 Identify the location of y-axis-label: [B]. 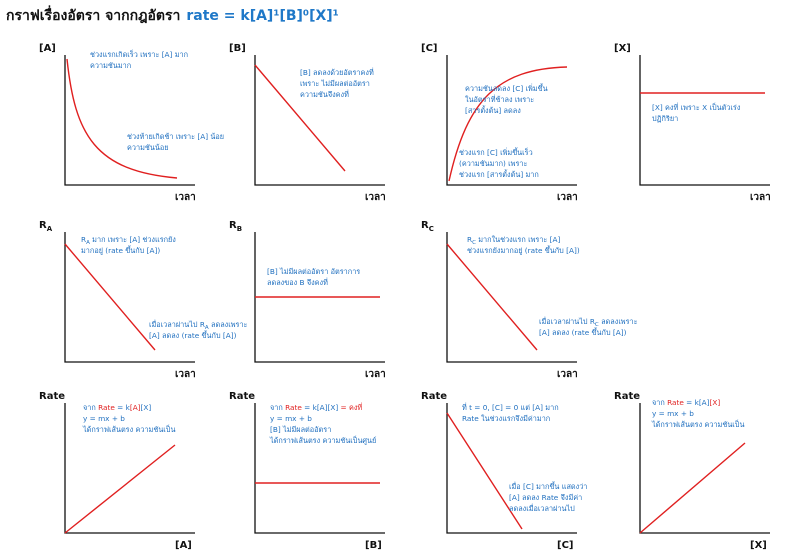
(237, 48).